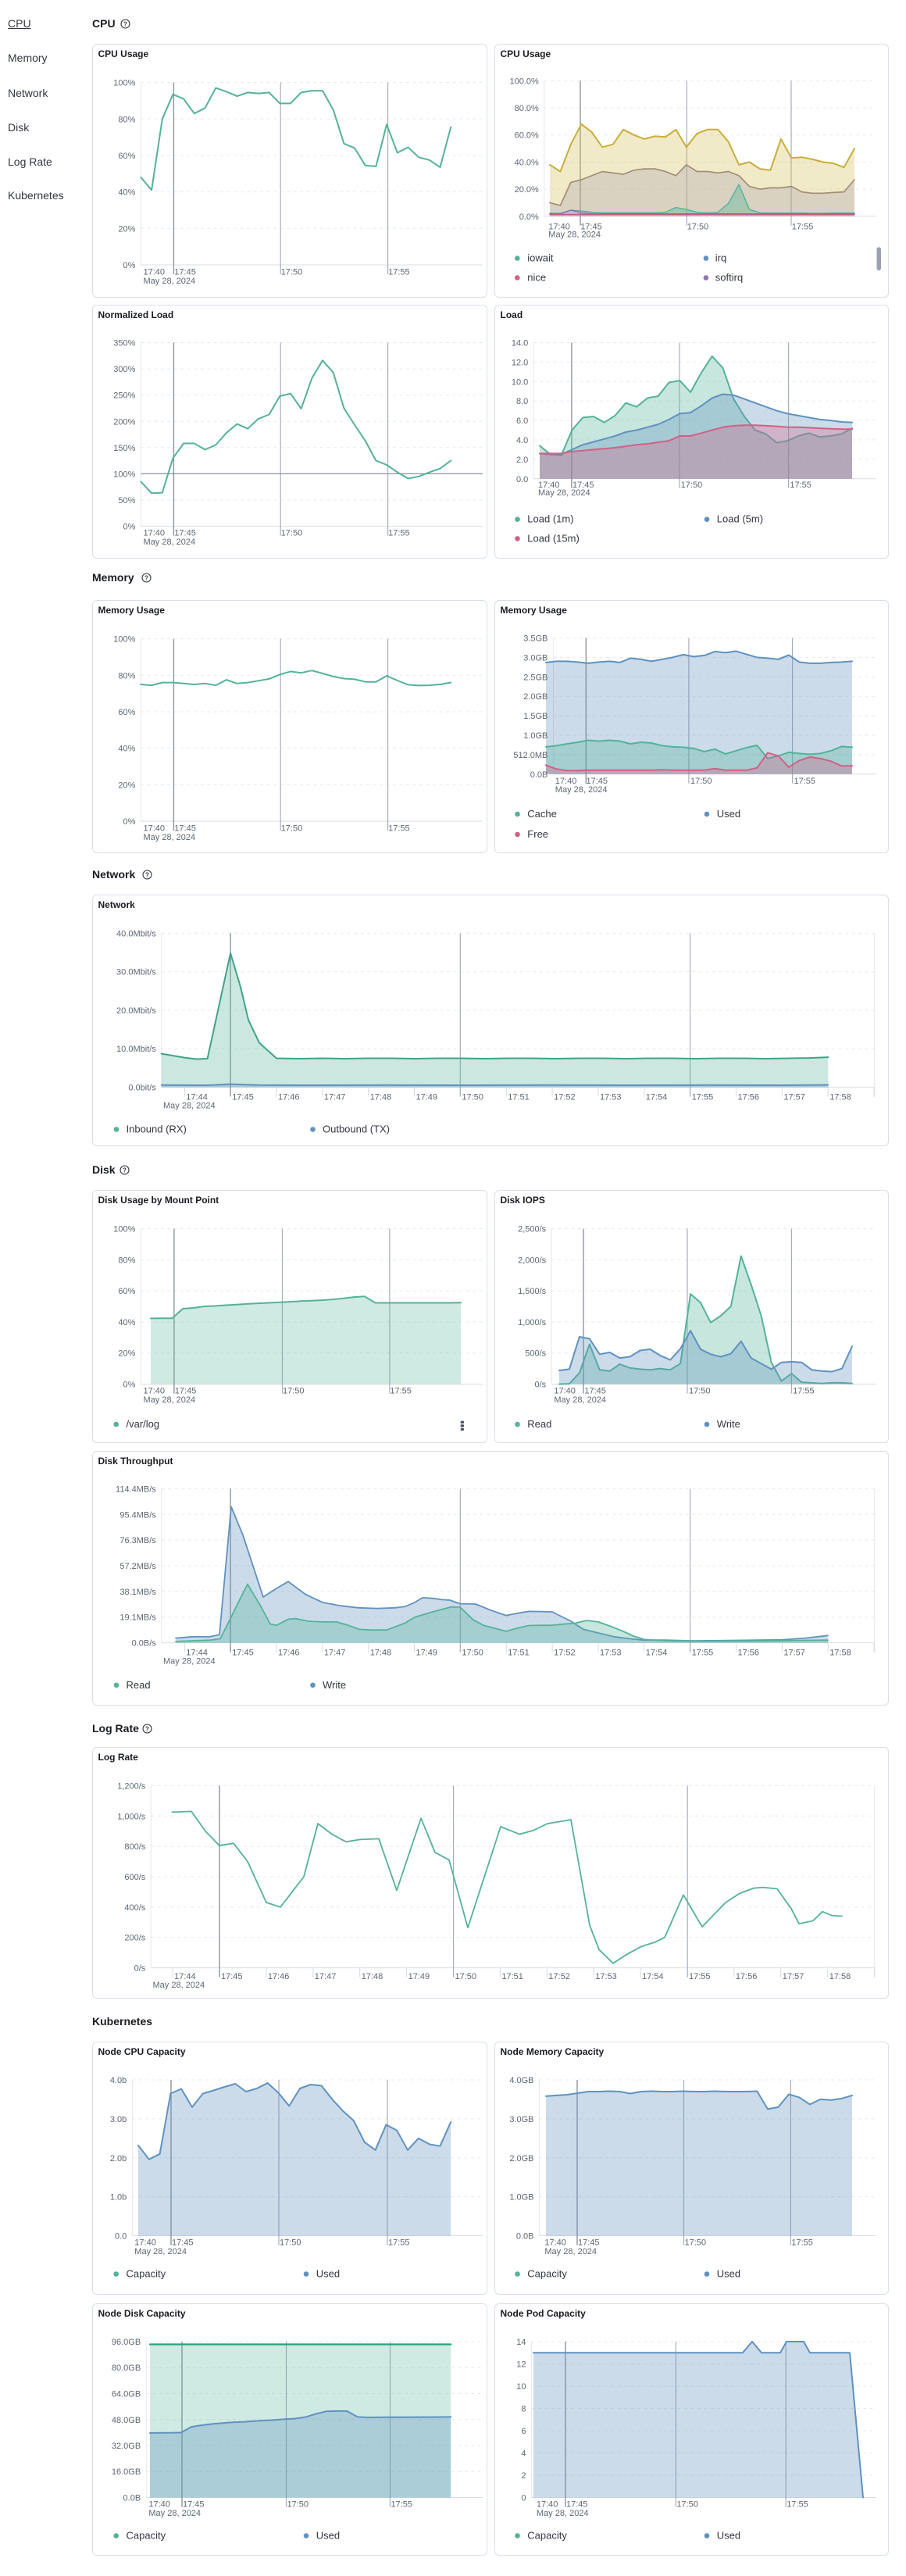 This screenshot has width=906, height=2576. I want to click on svg-text: 17:48, so click(381, 1654).